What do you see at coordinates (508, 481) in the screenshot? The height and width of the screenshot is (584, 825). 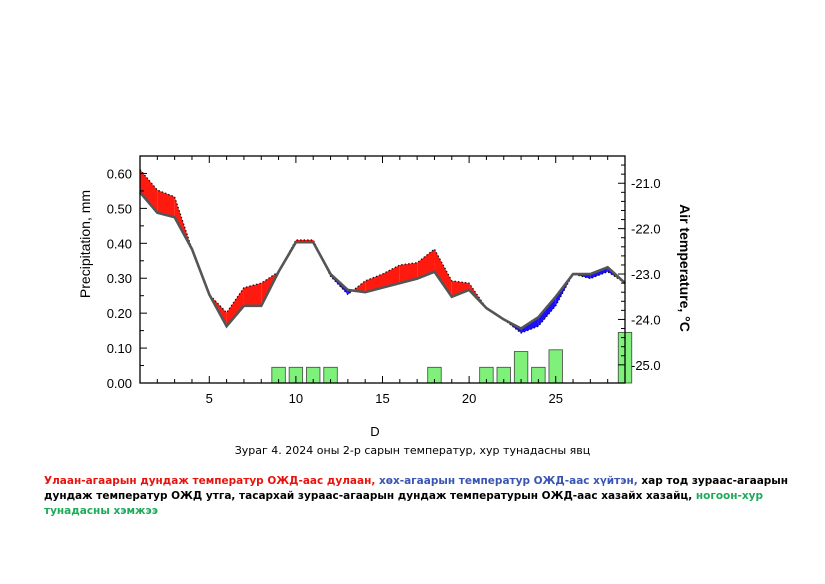 I see `legend-blue: хөх-агаарын температур ОЖД-аас хүйтэн,` at bounding box center [508, 481].